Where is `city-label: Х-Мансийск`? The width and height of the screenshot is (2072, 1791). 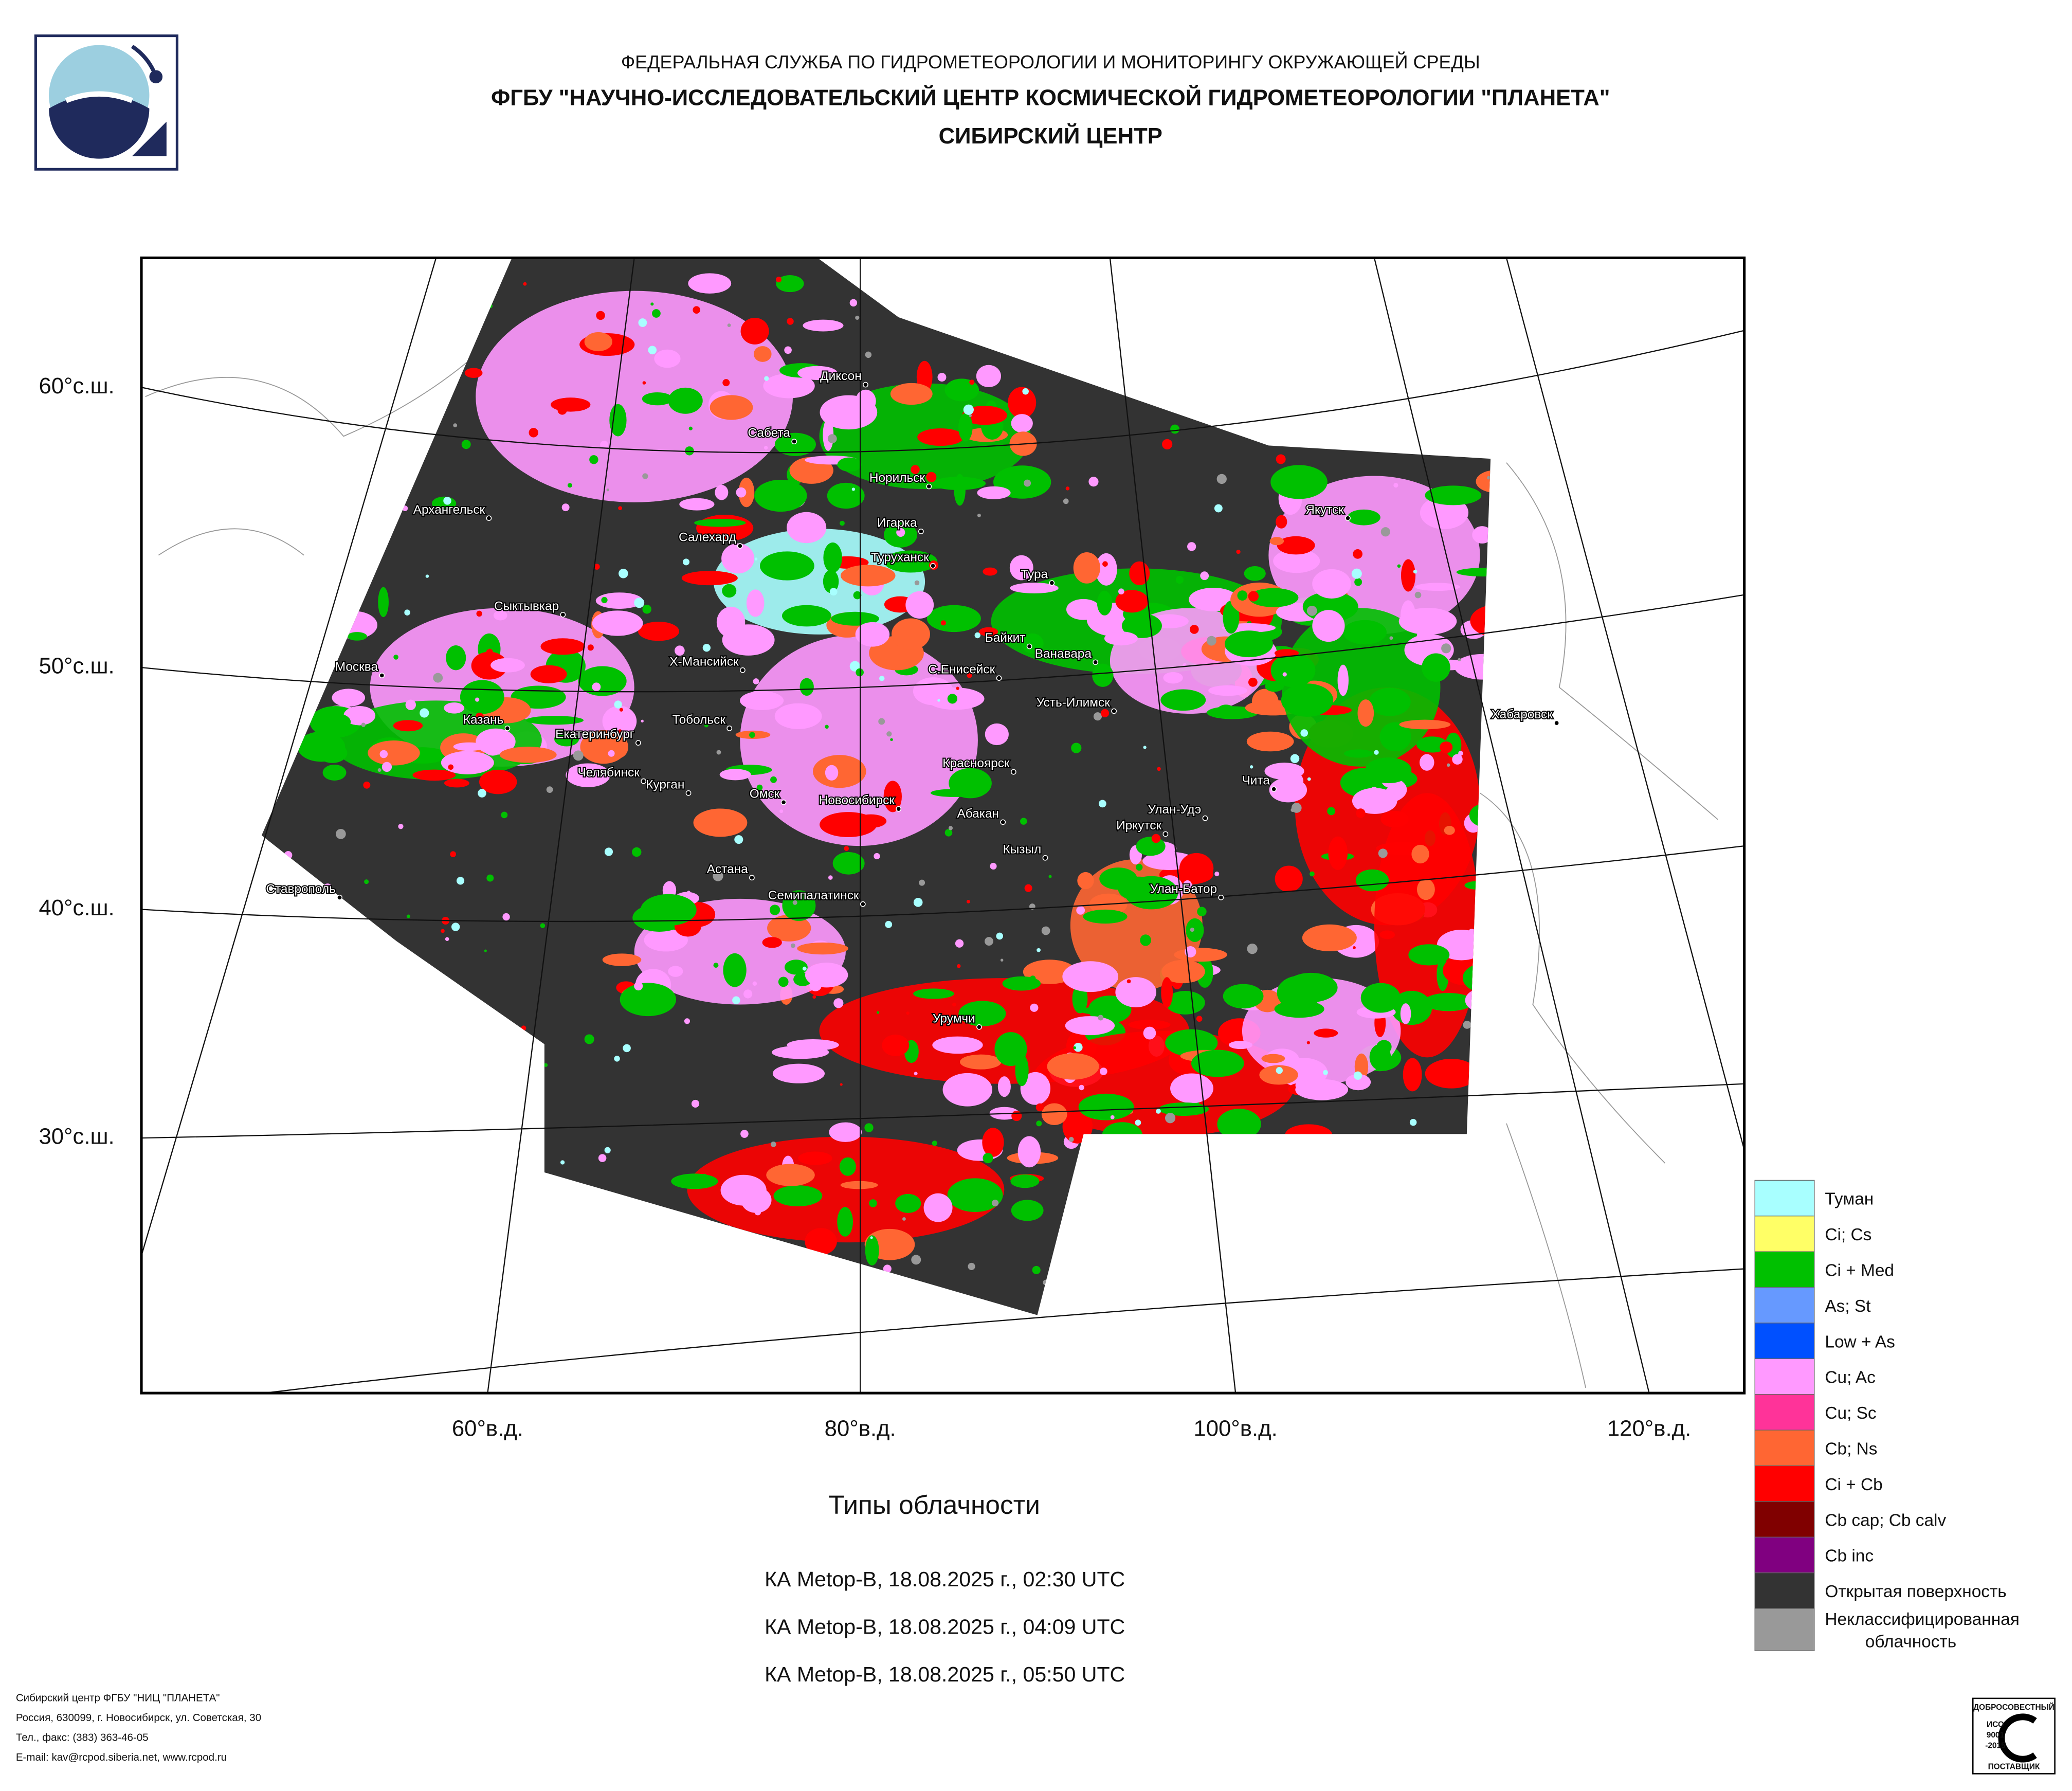 city-label: Х-Мансийск is located at coordinates (704, 661).